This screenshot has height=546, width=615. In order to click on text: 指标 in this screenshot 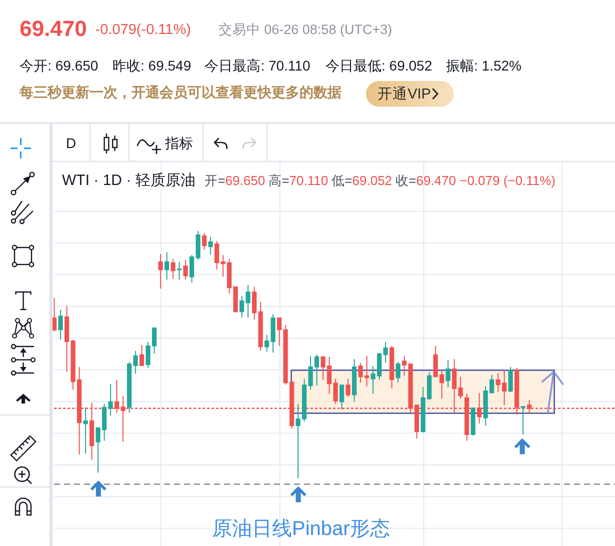, I will do `click(178, 143)`.